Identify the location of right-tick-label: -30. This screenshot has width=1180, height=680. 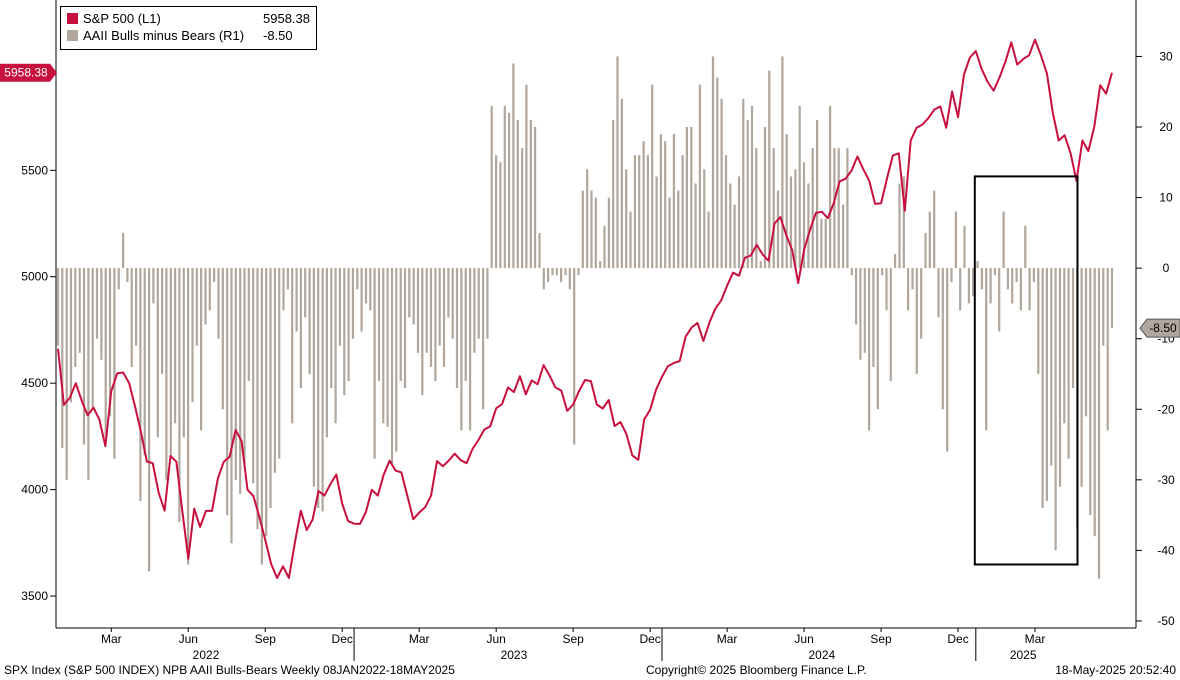
(1166, 480).